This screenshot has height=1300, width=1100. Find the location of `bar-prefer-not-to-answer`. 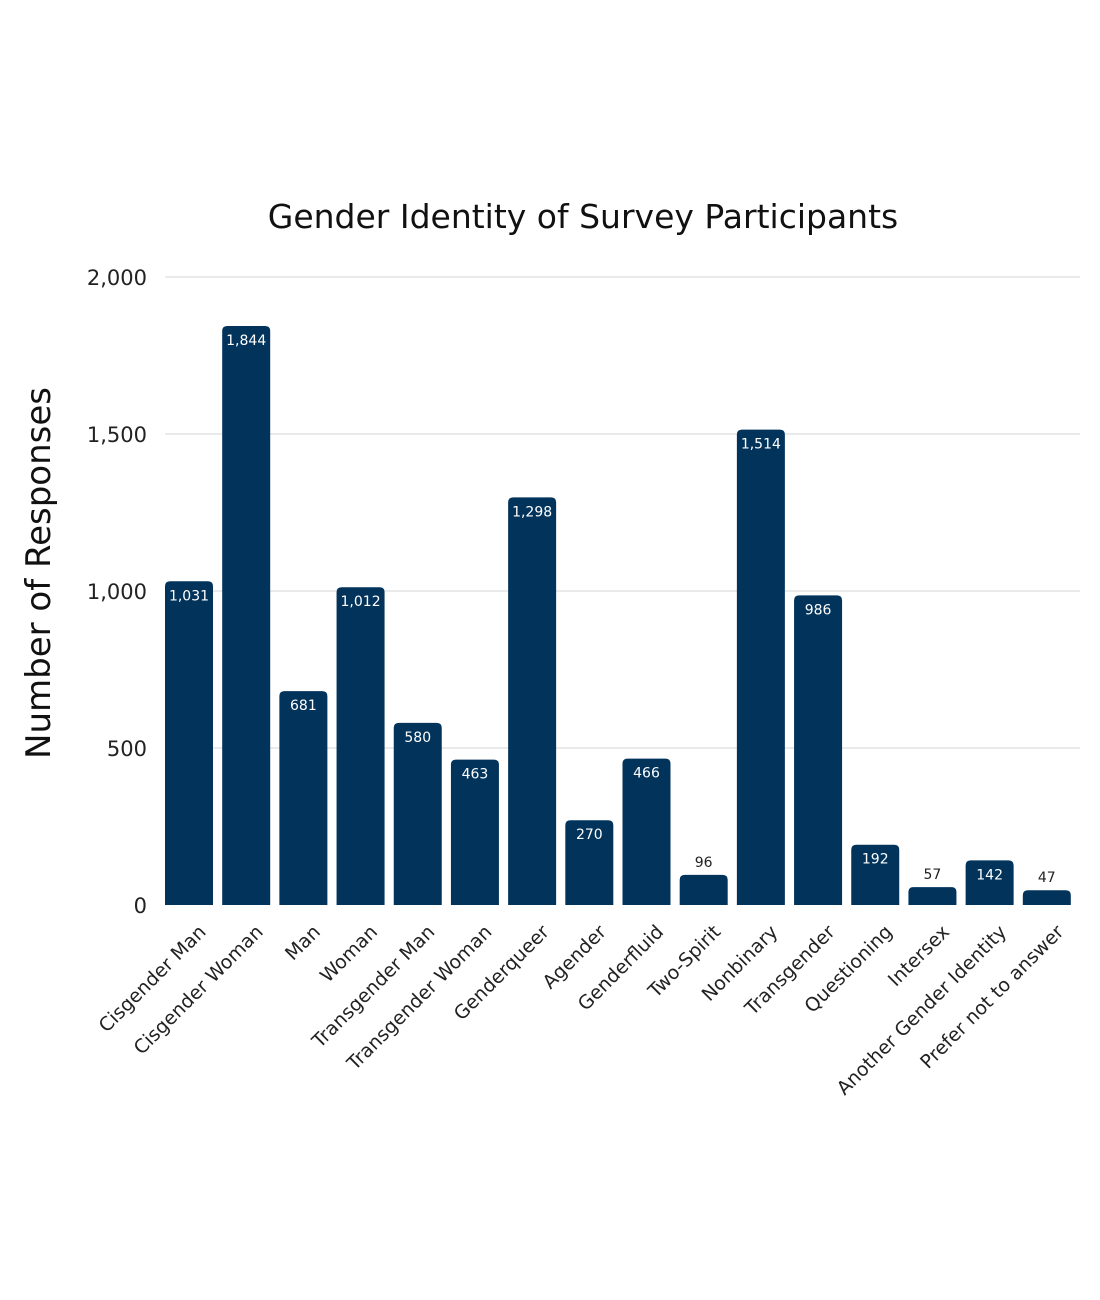

bar-prefer-not-to-answer is located at coordinates (1046, 897).